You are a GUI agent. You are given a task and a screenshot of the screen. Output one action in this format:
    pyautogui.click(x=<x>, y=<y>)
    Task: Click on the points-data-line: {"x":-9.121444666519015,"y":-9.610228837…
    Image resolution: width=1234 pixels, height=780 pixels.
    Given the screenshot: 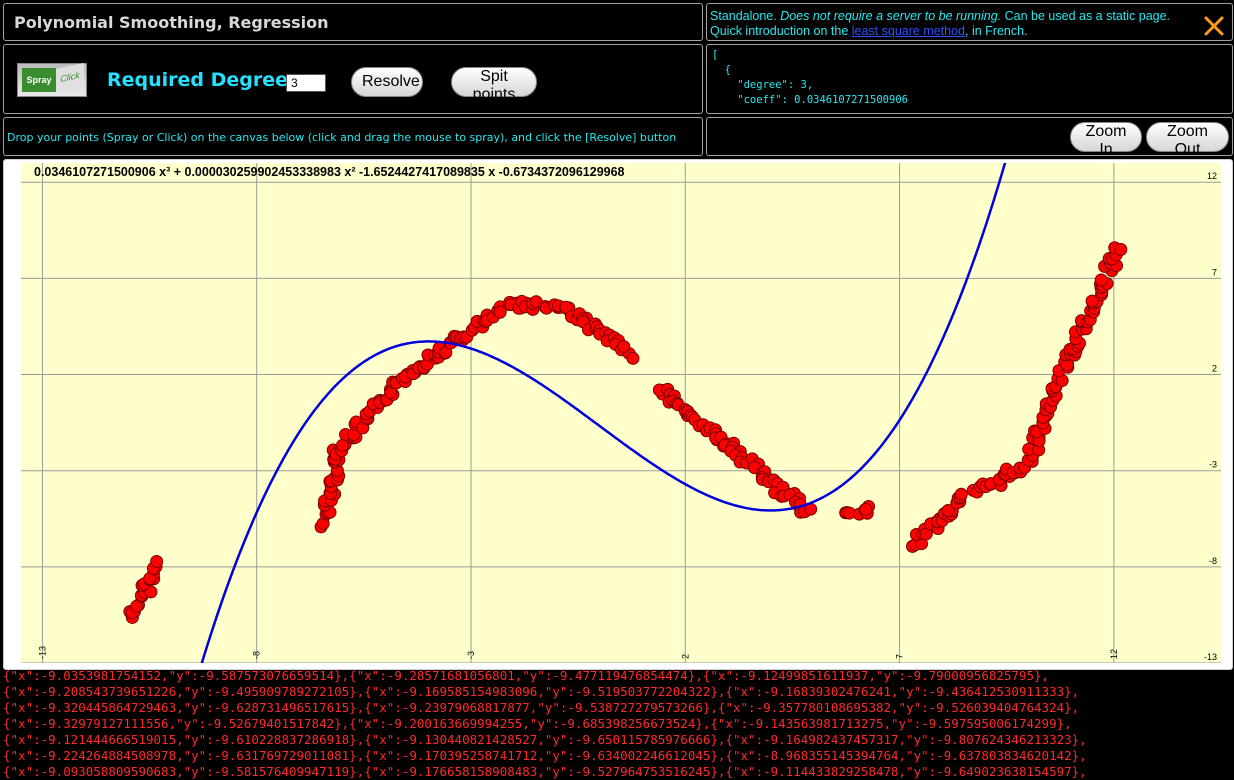 What is the action you would take?
    pyautogui.click(x=545, y=739)
    